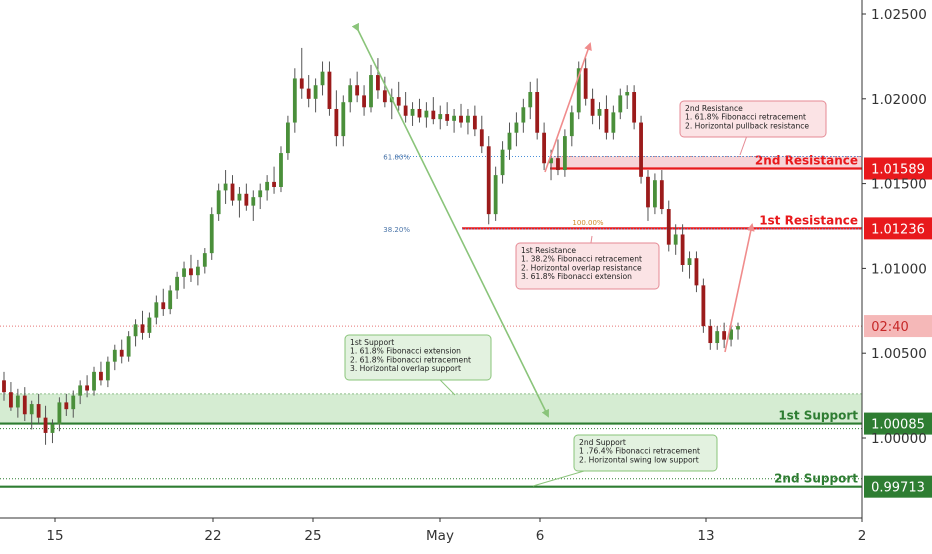 The width and height of the screenshot is (932, 554). What do you see at coordinates (899, 15) in the screenshot?
I see `y-tick-label: 1.02500` at bounding box center [899, 15].